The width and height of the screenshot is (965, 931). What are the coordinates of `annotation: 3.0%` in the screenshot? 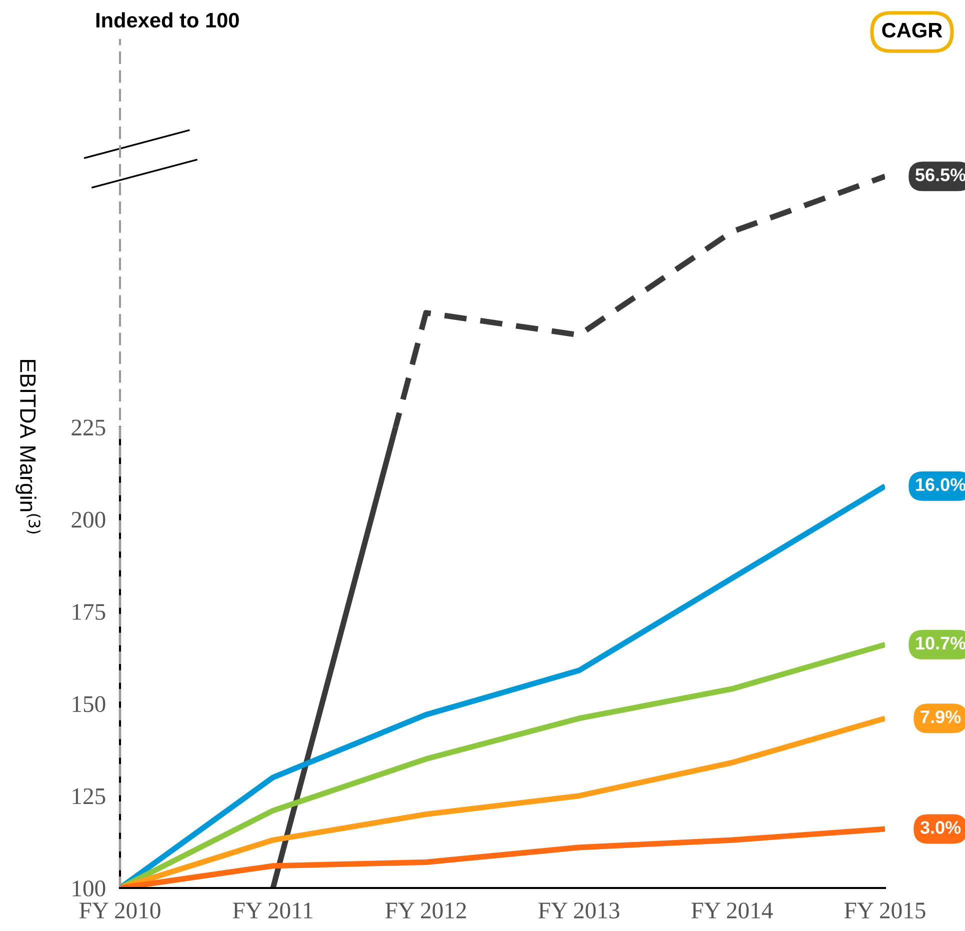 It's located at (940, 827).